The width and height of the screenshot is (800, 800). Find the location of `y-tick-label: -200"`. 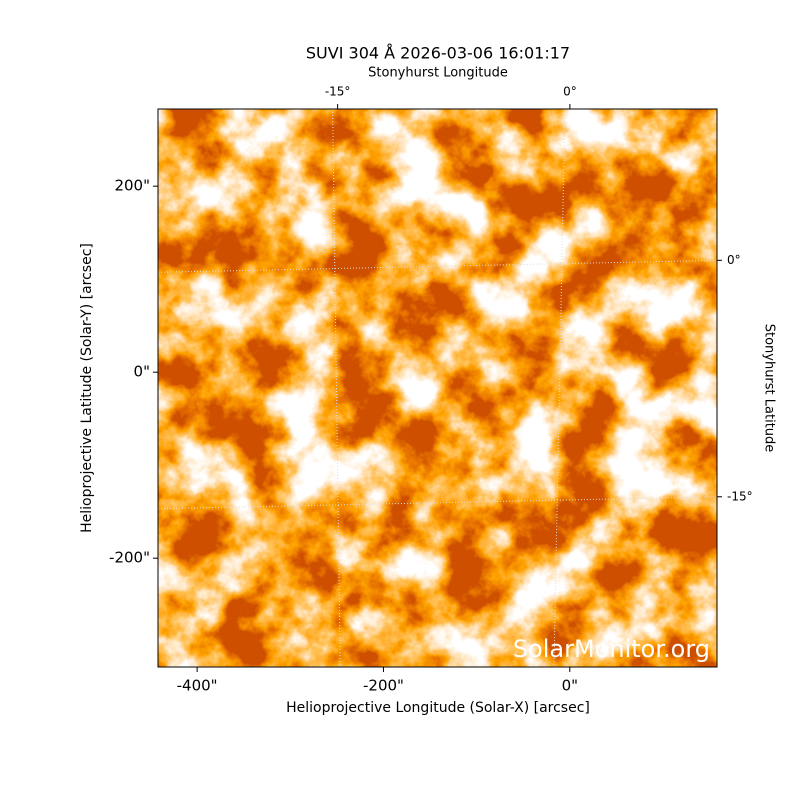

y-tick-label: -200" is located at coordinates (129, 558).